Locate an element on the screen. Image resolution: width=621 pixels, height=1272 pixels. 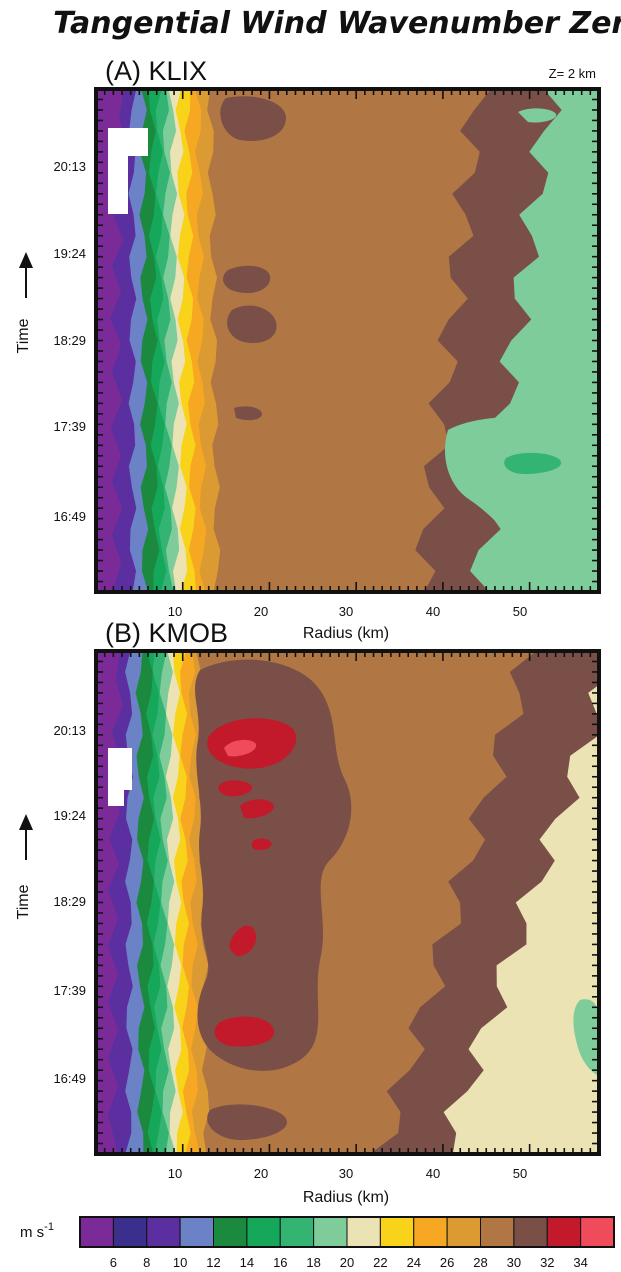
panel-b-max-1-core is located at coordinates (240, 748).